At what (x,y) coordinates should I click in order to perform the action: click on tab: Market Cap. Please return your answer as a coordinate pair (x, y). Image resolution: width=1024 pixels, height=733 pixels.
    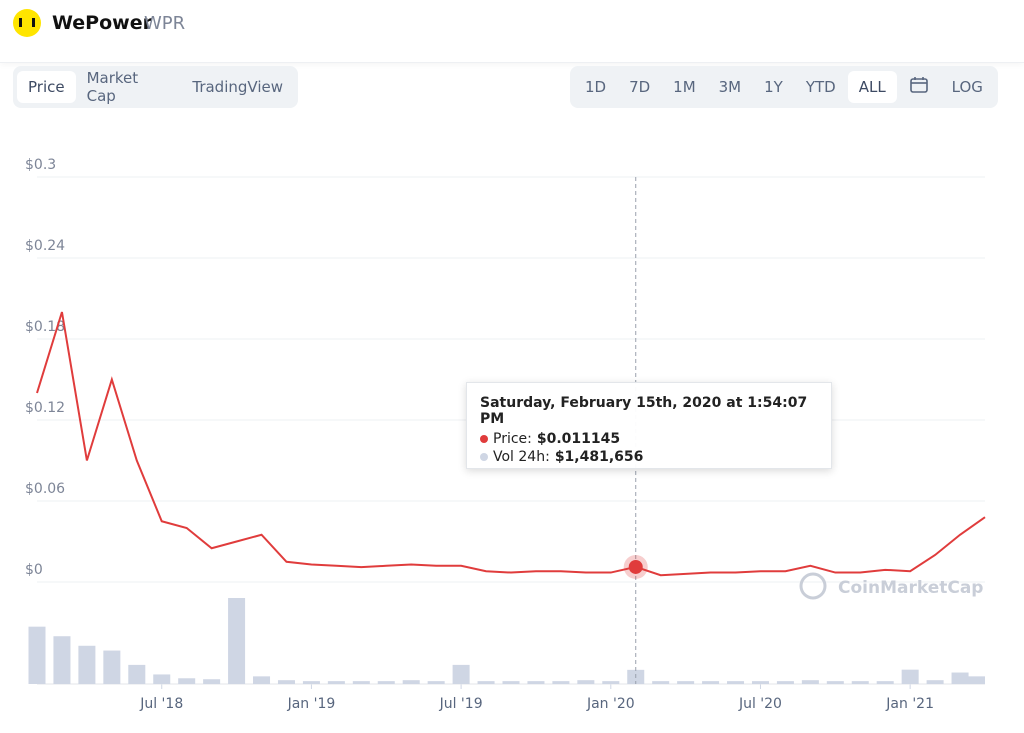
    Looking at the image, I should click on (112, 87).